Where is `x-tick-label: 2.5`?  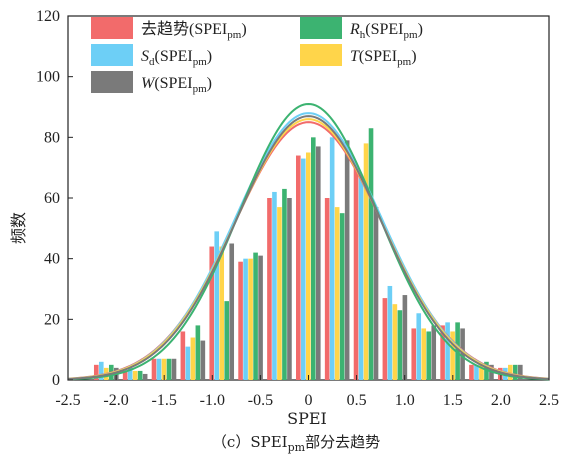
x-tick-label: 2.5 is located at coordinates (549, 400).